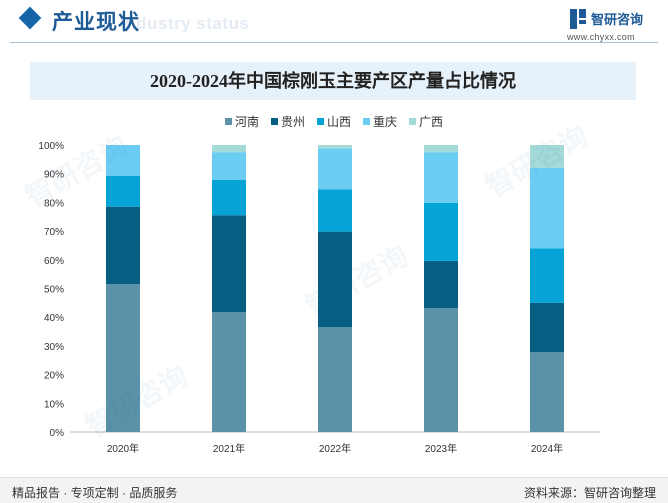  What do you see at coordinates (95, 493) in the screenshot?
I see `footer-tagline: 精品报告 · 专项定制 · 品质服务` at bounding box center [95, 493].